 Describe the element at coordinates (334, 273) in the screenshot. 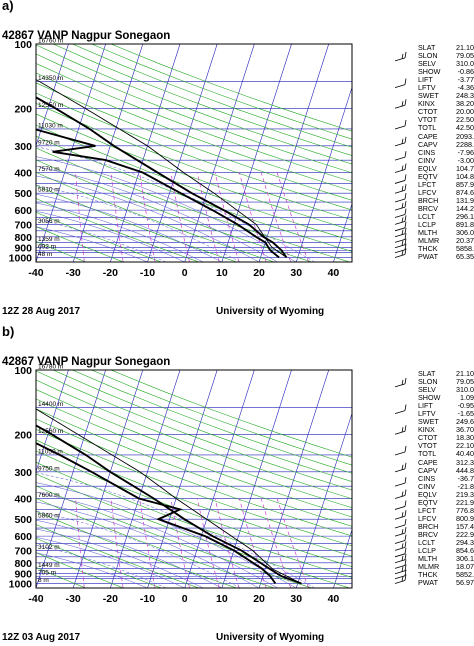

I see `temperature-tick-label: 40` at that location.